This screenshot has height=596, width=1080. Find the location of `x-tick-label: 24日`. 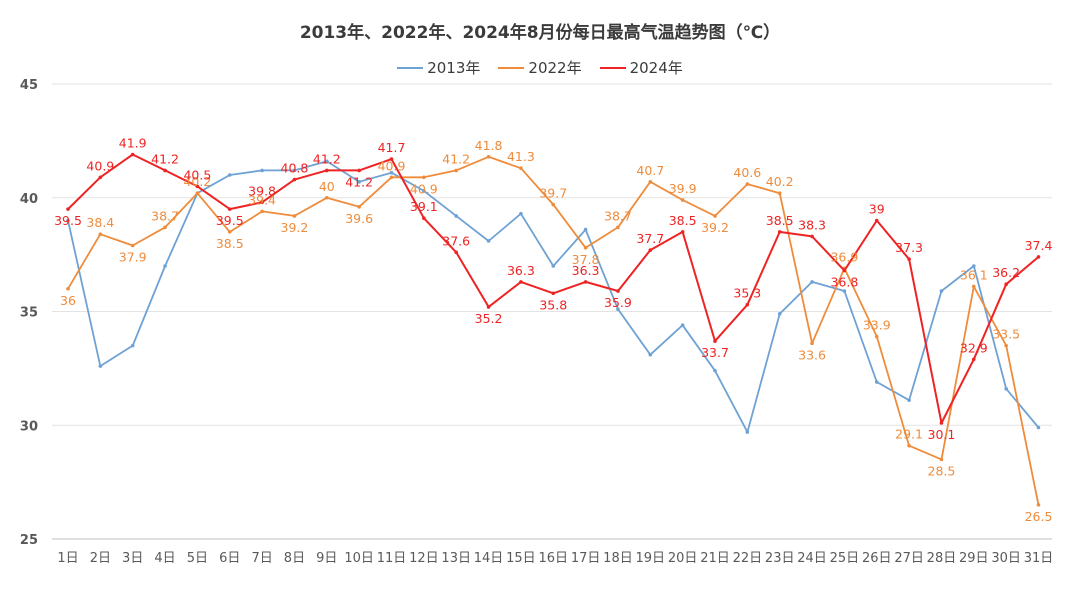

x-tick-label: 24日 is located at coordinates (812, 558).